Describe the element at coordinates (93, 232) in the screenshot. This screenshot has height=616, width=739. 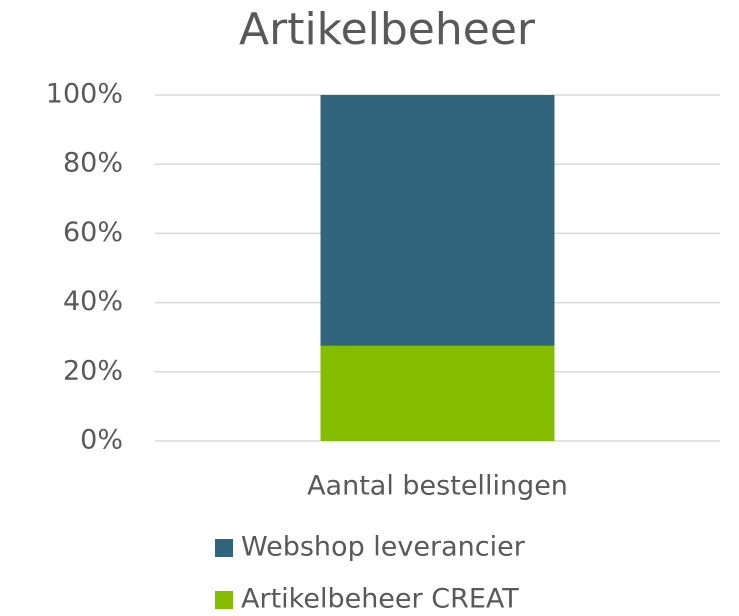
I see `y-tick-label: 60%` at that location.